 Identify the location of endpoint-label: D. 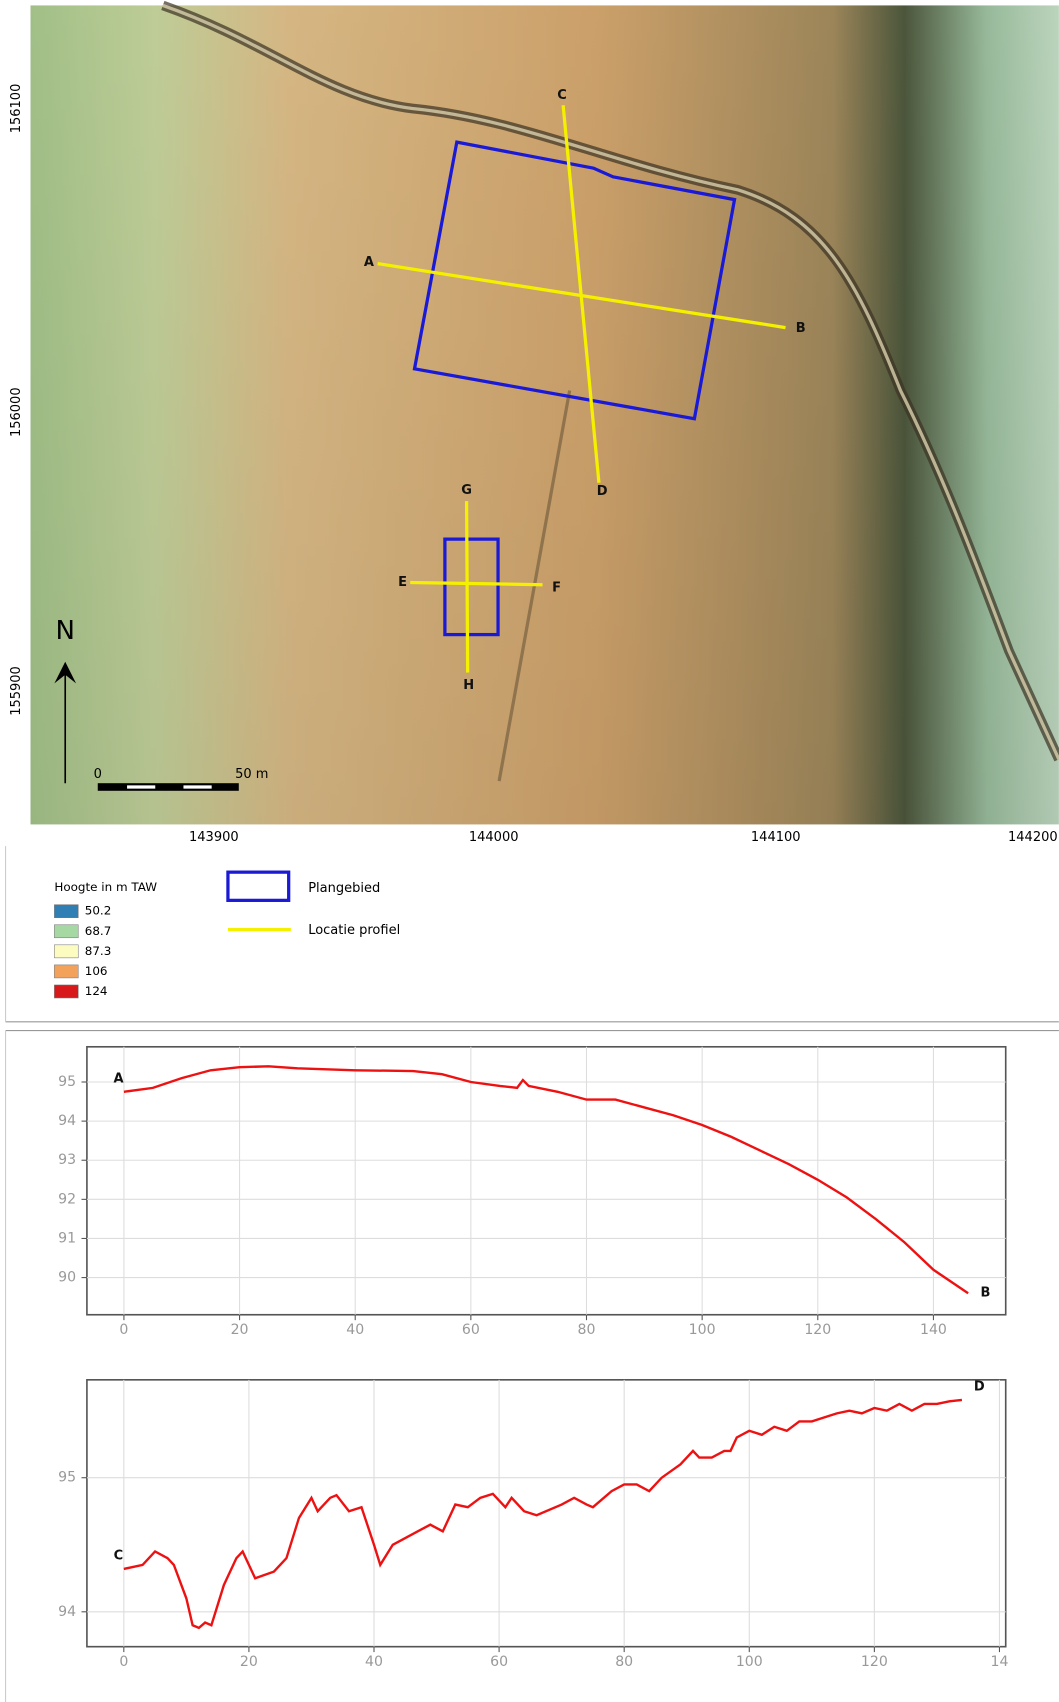
(979, 1386).